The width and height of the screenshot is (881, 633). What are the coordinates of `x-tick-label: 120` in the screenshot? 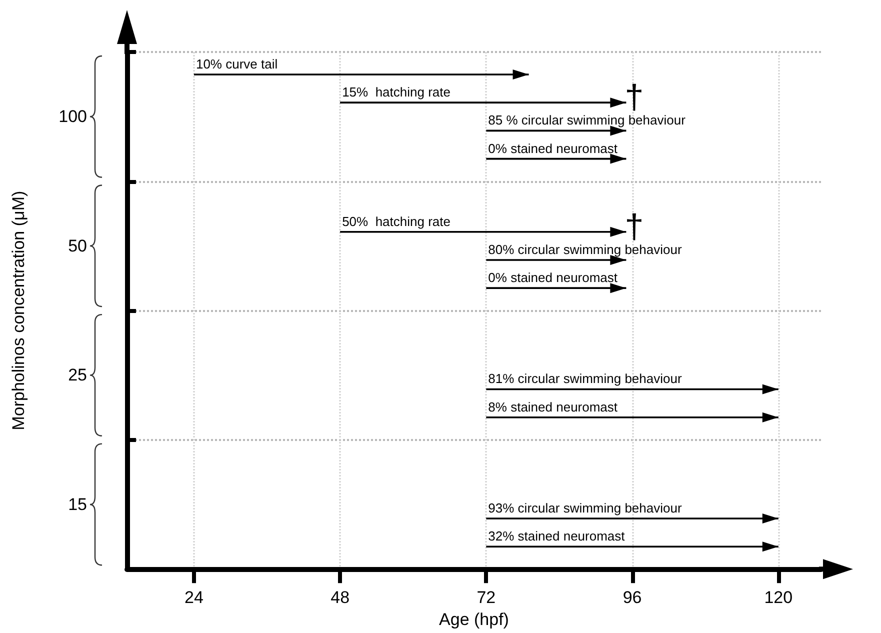 It's located at (778, 598).